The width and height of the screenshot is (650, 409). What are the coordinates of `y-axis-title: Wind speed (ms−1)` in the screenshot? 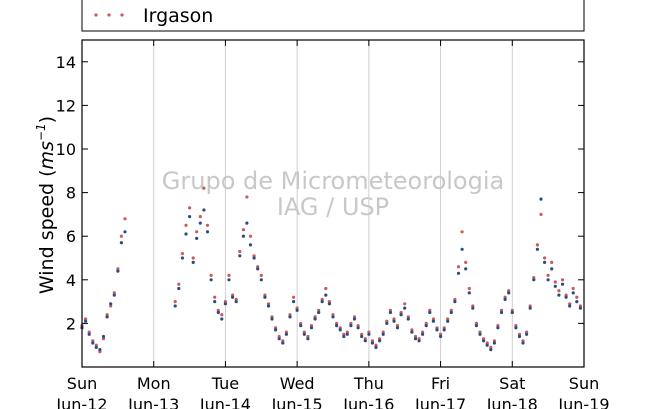 It's located at (46, 205).